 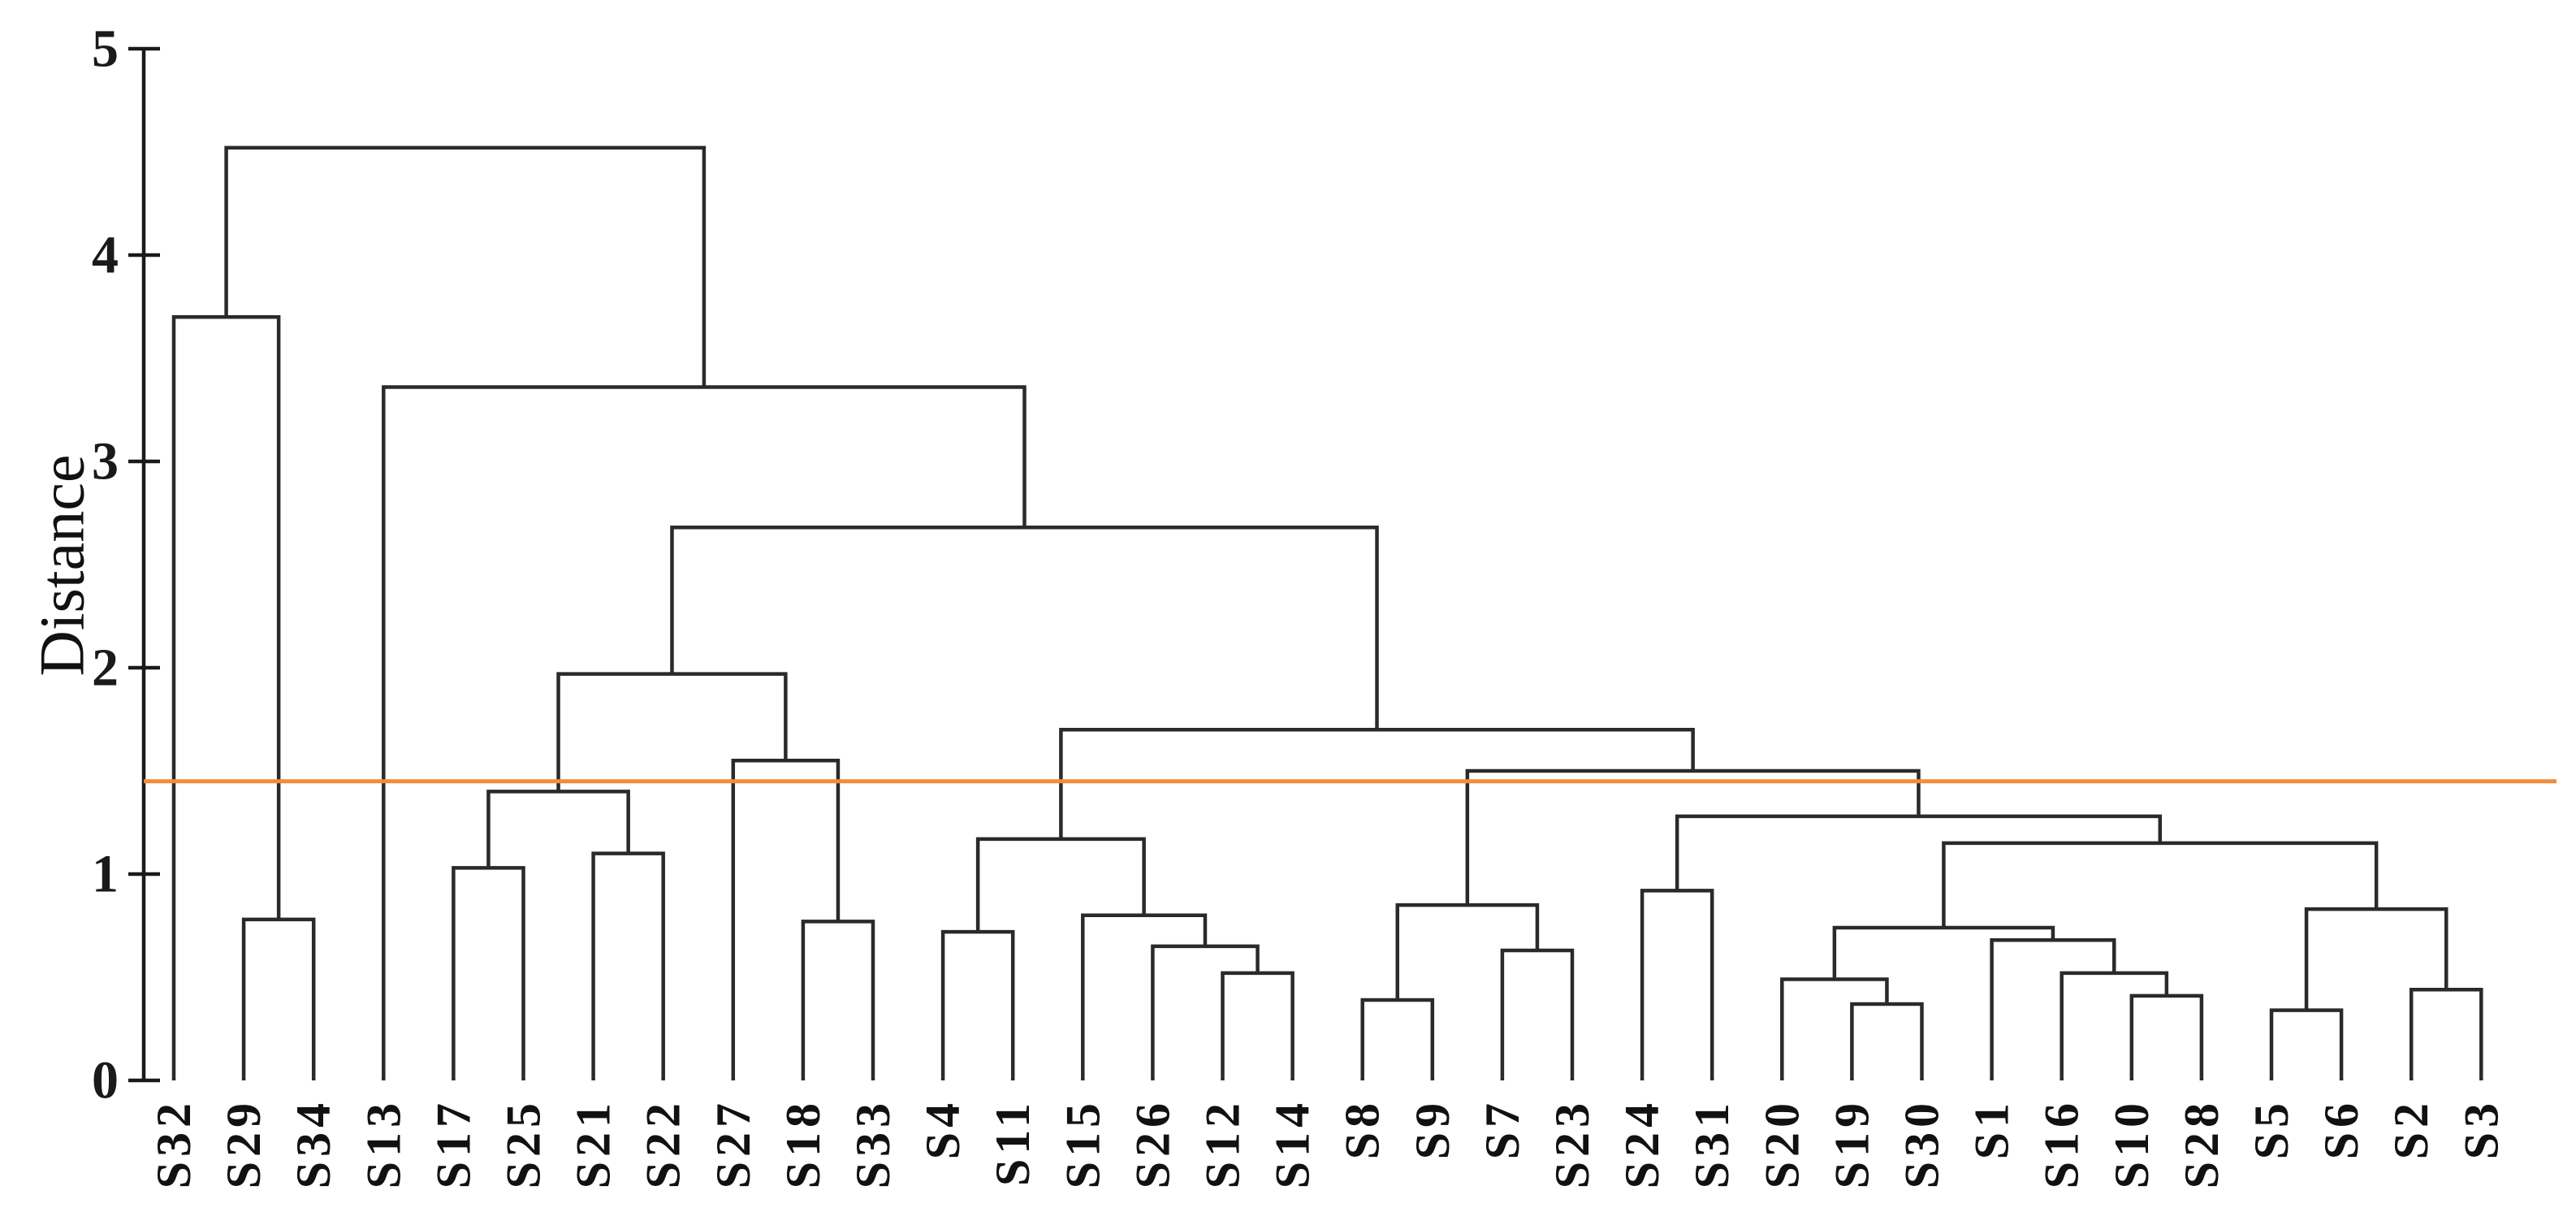 What do you see at coordinates (558, 829) in the screenshot?
I see `cluster-link-M5` at bounding box center [558, 829].